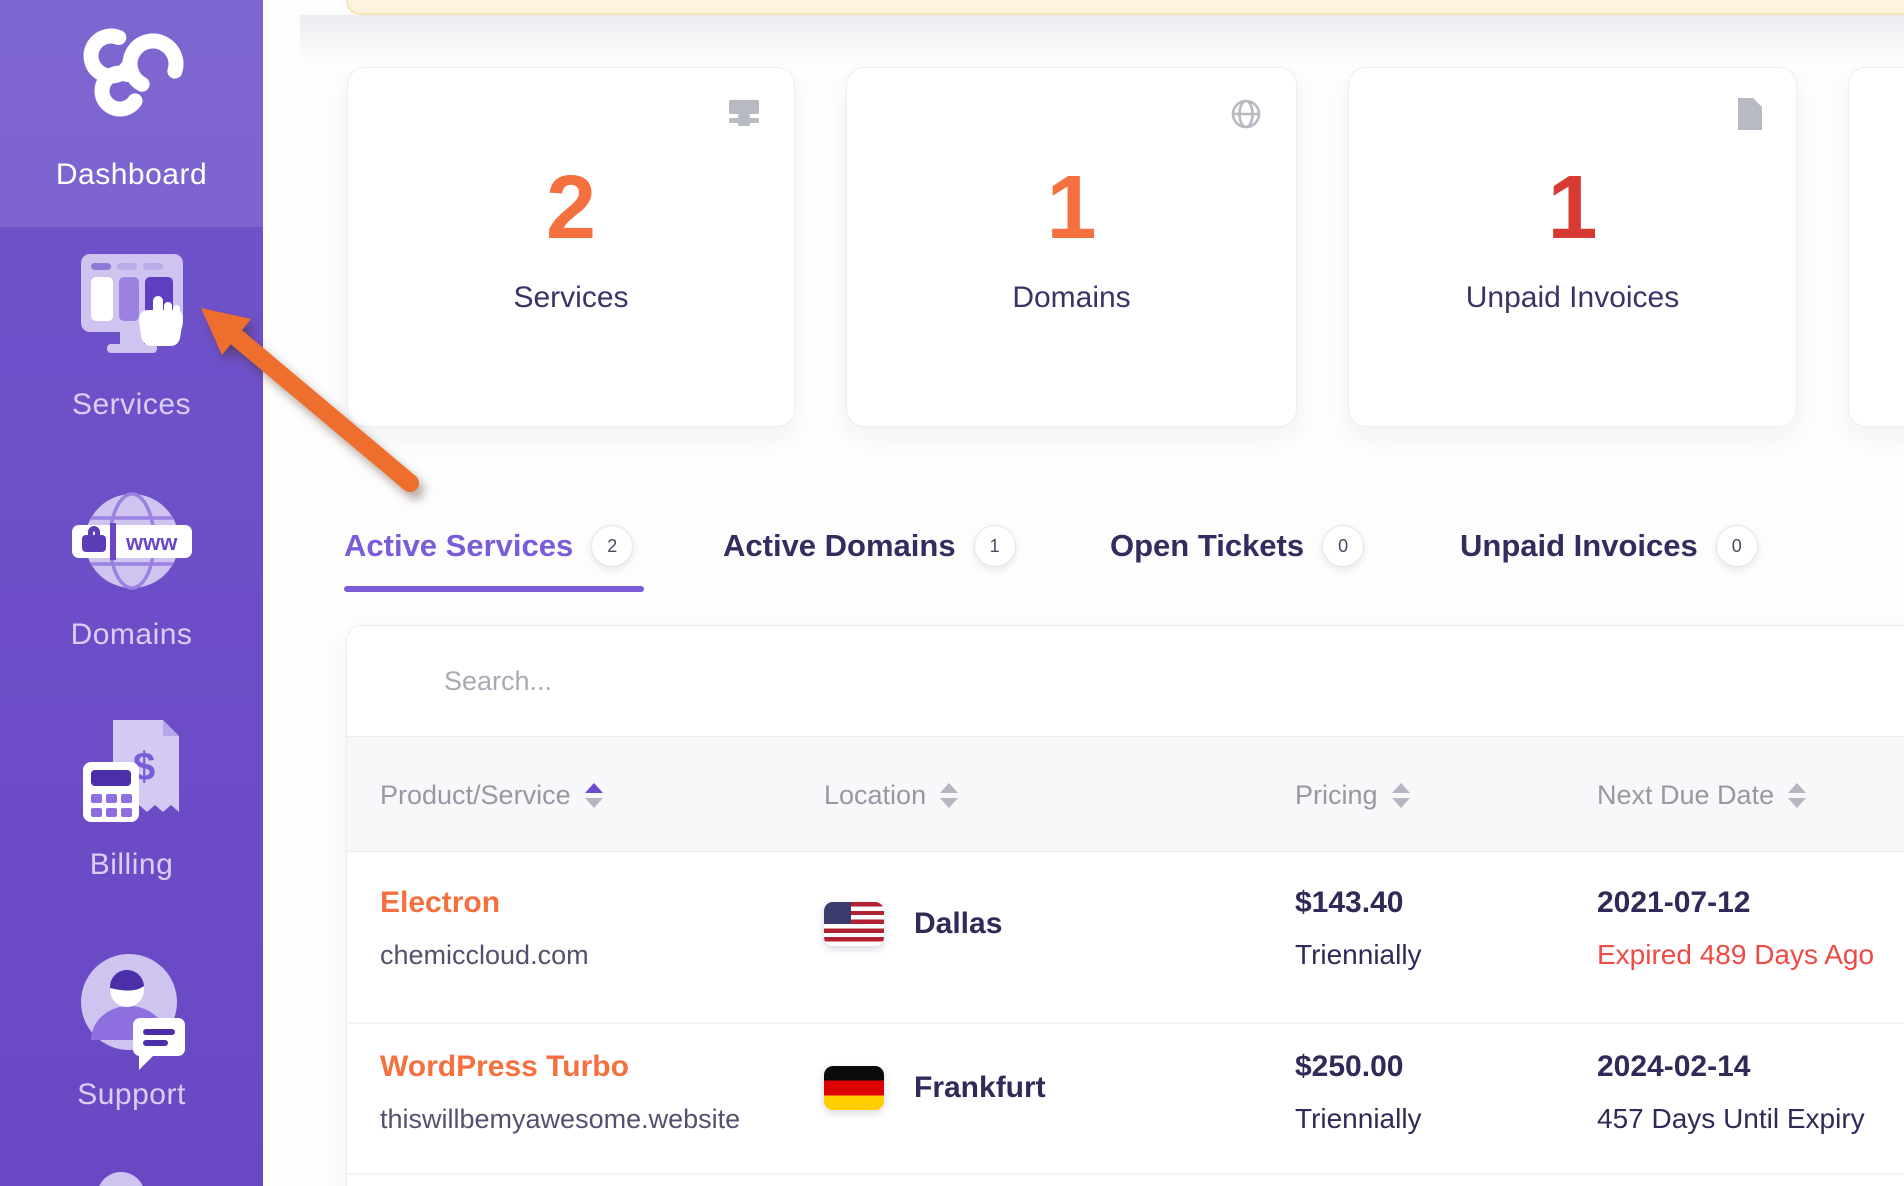 The width and height of the screenshot is (1904, 1186). I want to click on germany-flag-icon, so click(854, 1088).